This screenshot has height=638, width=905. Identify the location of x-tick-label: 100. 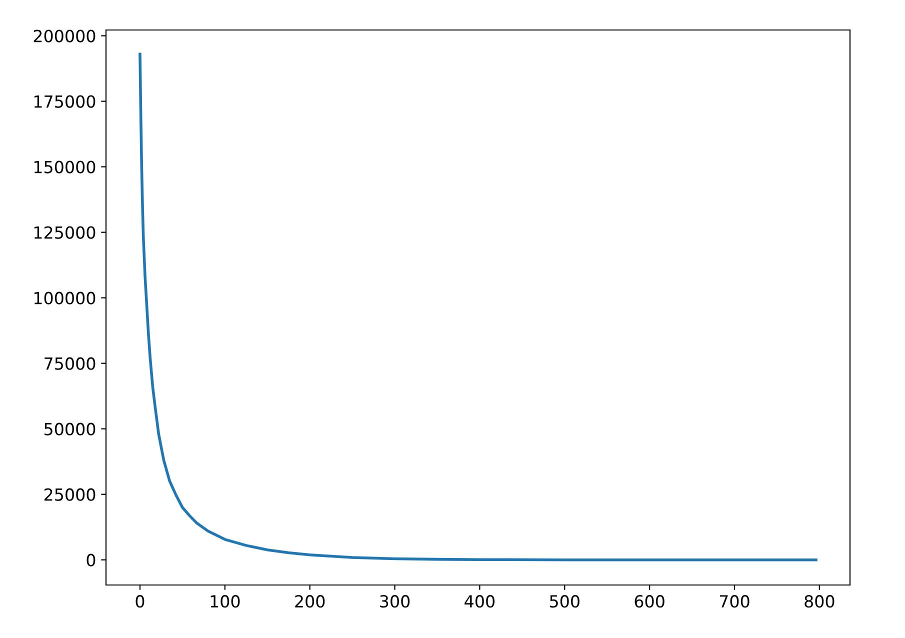
(225, 601).